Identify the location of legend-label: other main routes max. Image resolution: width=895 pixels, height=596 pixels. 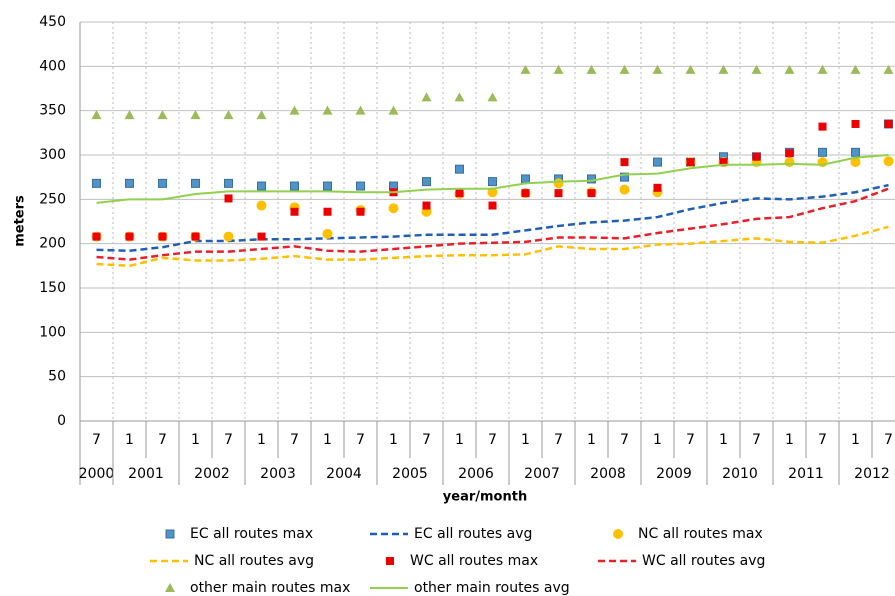
(270, 588).